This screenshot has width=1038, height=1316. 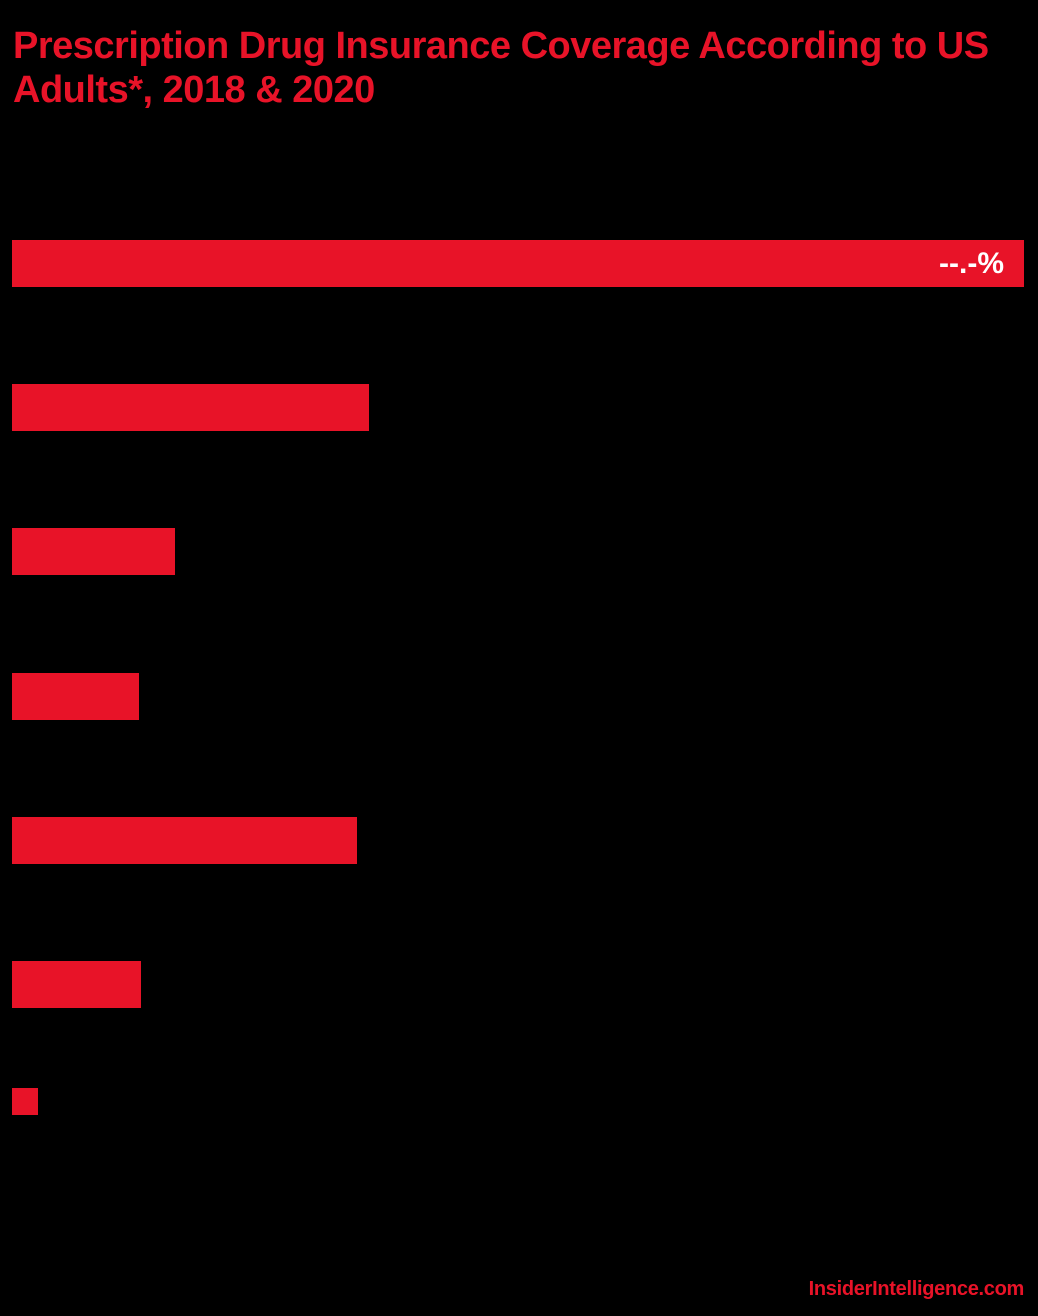 What do you see at coordinates (25, 1101) in the screenshot?
I see `legend-swatch` at bounding box center [25, 1101].